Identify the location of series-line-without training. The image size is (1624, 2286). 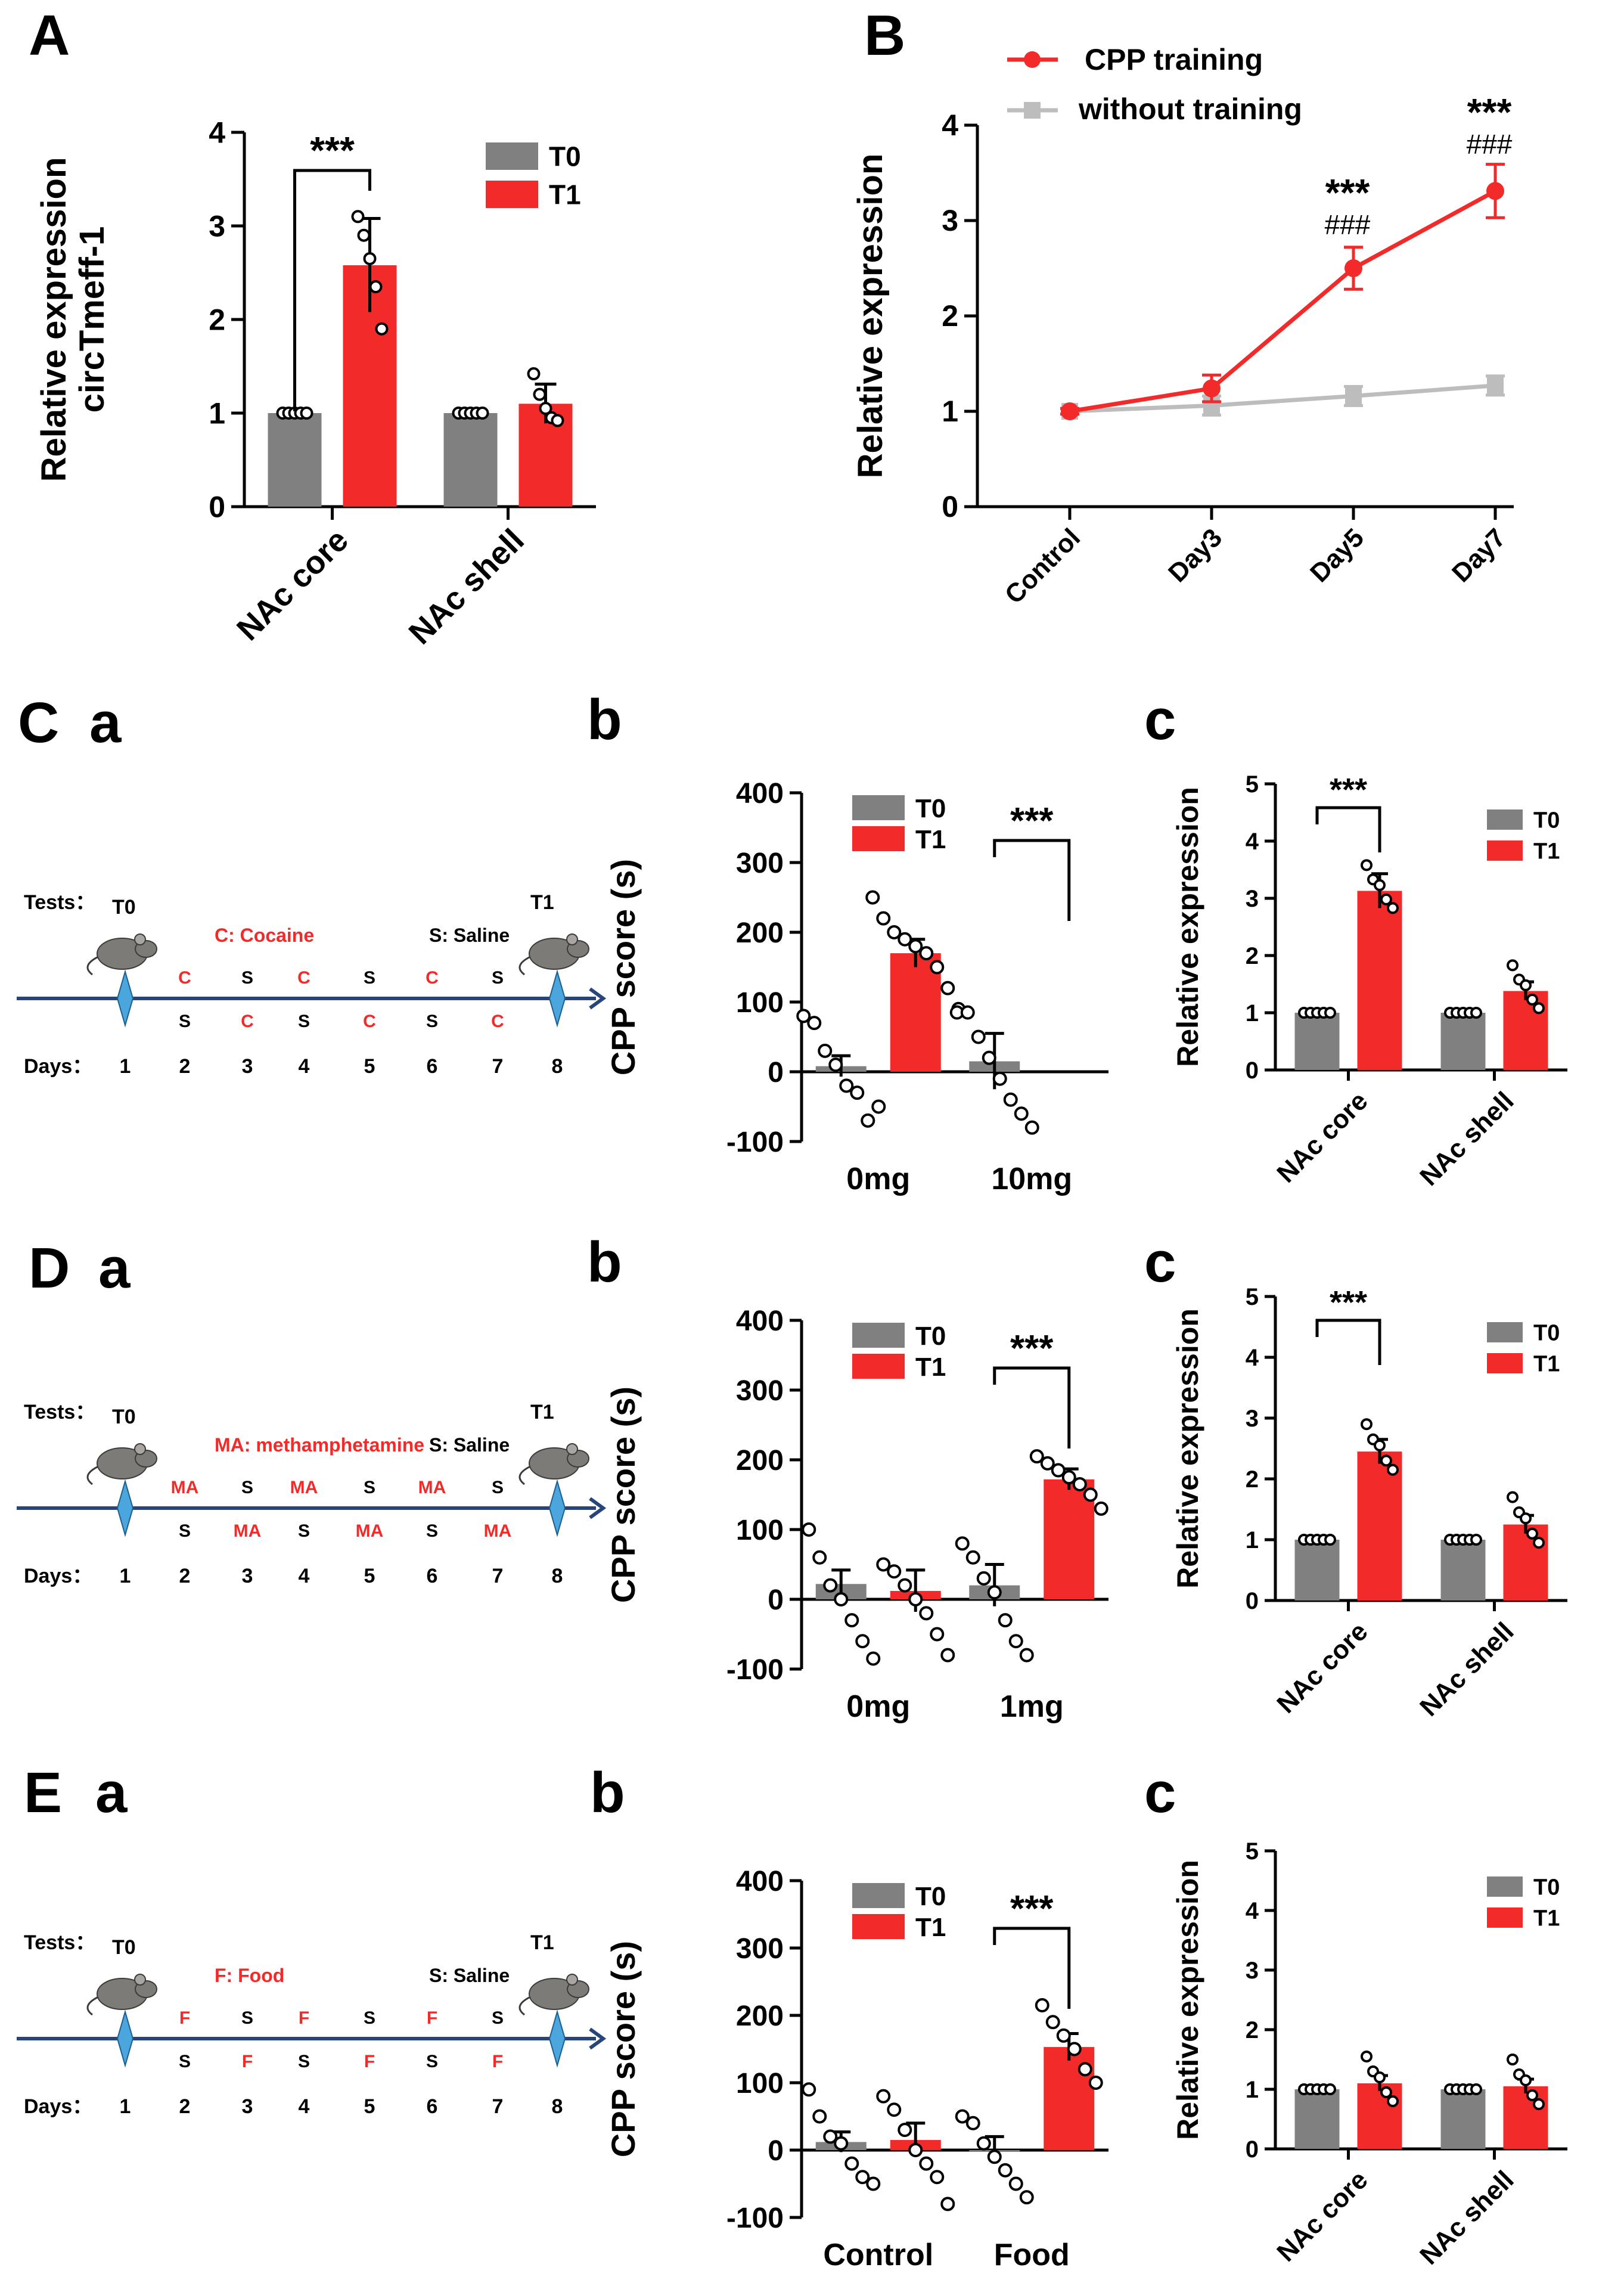
(1282, 398).